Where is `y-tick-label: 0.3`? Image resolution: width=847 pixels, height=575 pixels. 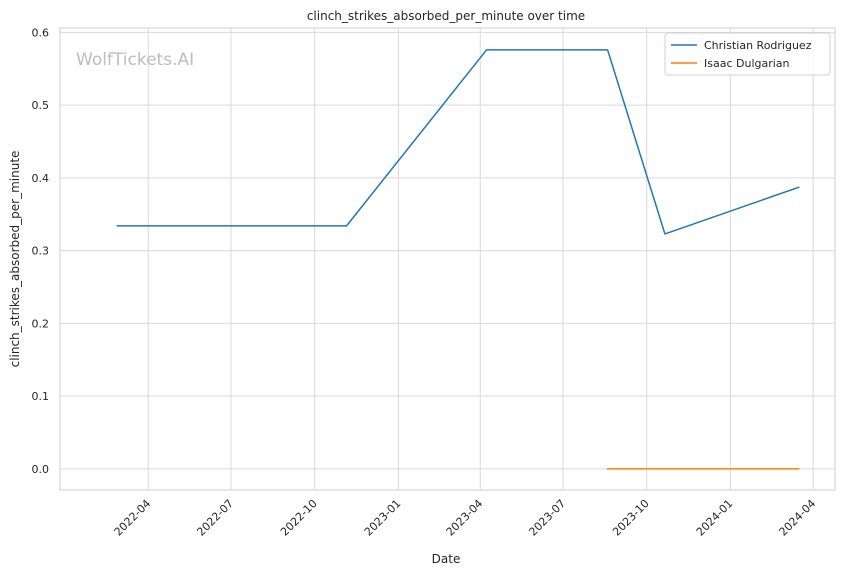
y-tick-label: 0.3 is located at coordinates (41, 251).